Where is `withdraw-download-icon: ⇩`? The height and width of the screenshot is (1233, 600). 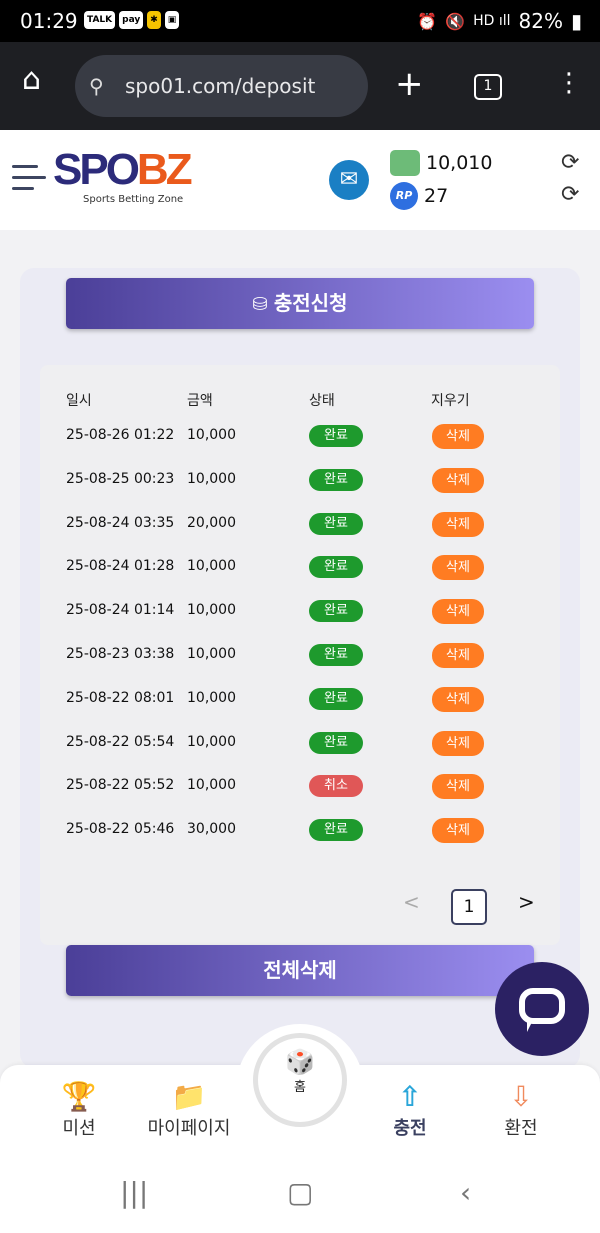
withdraw-download-icon: ⇩ is located at coordinates (521, 1096).